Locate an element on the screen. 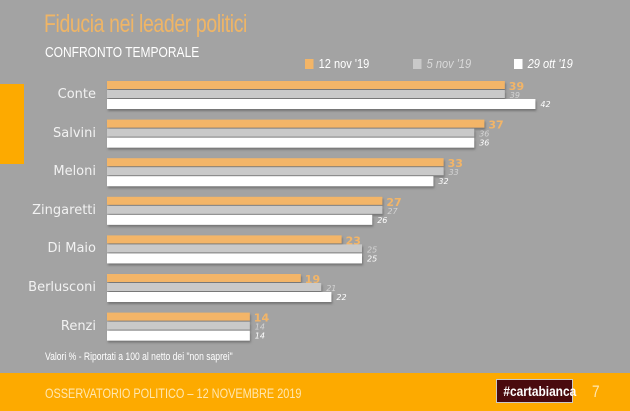  data-label: 21 is located at coordinates (331, 288).